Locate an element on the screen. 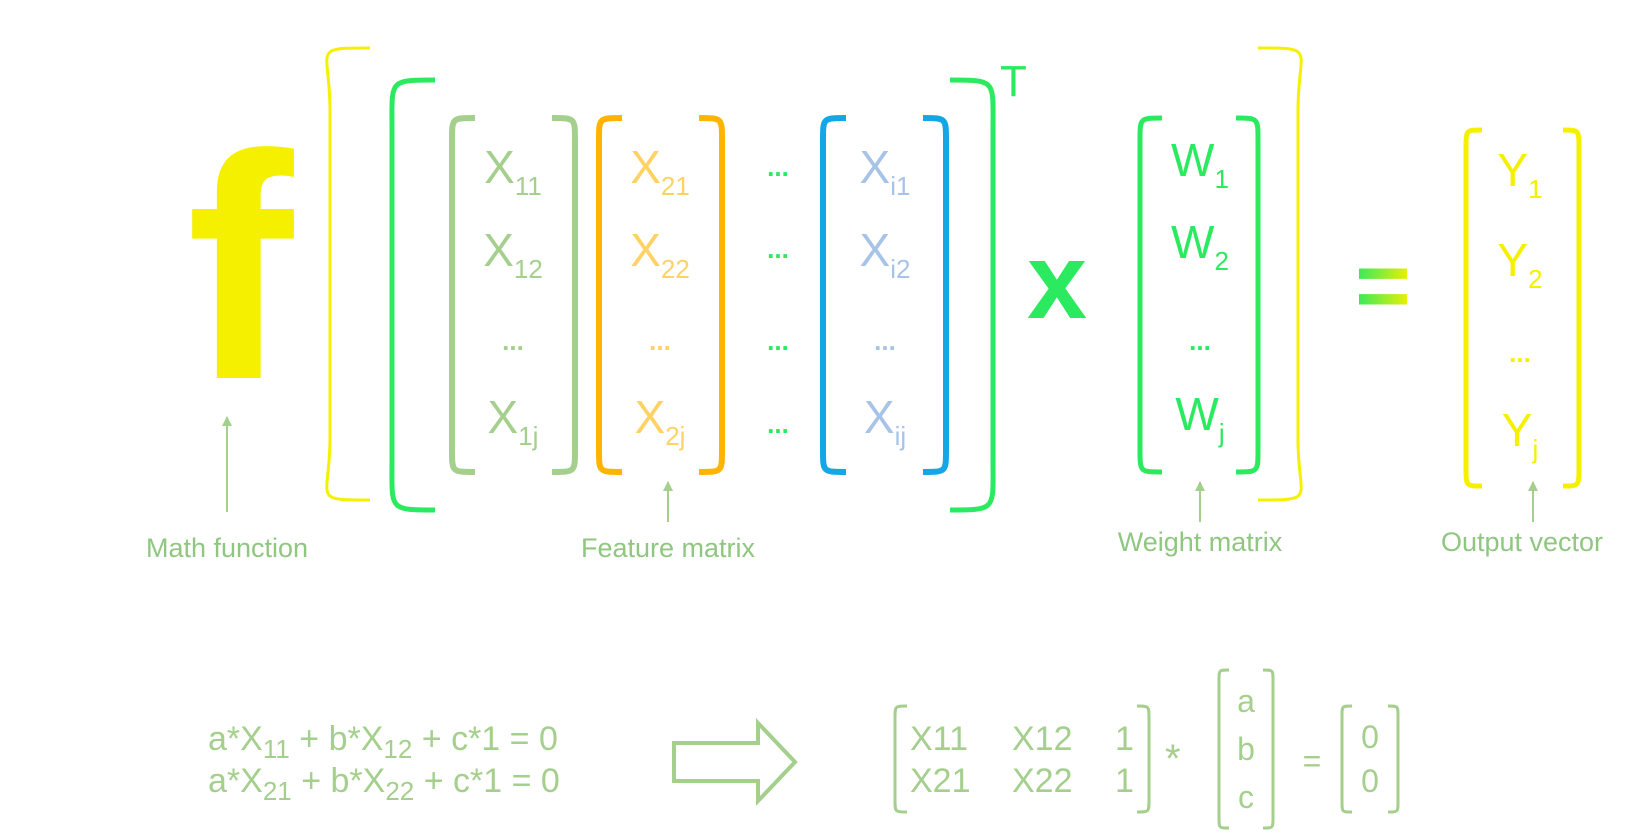 This screenshot has height=835, width=1631. transpose-bracket-right is located at coordinates (972, 295).